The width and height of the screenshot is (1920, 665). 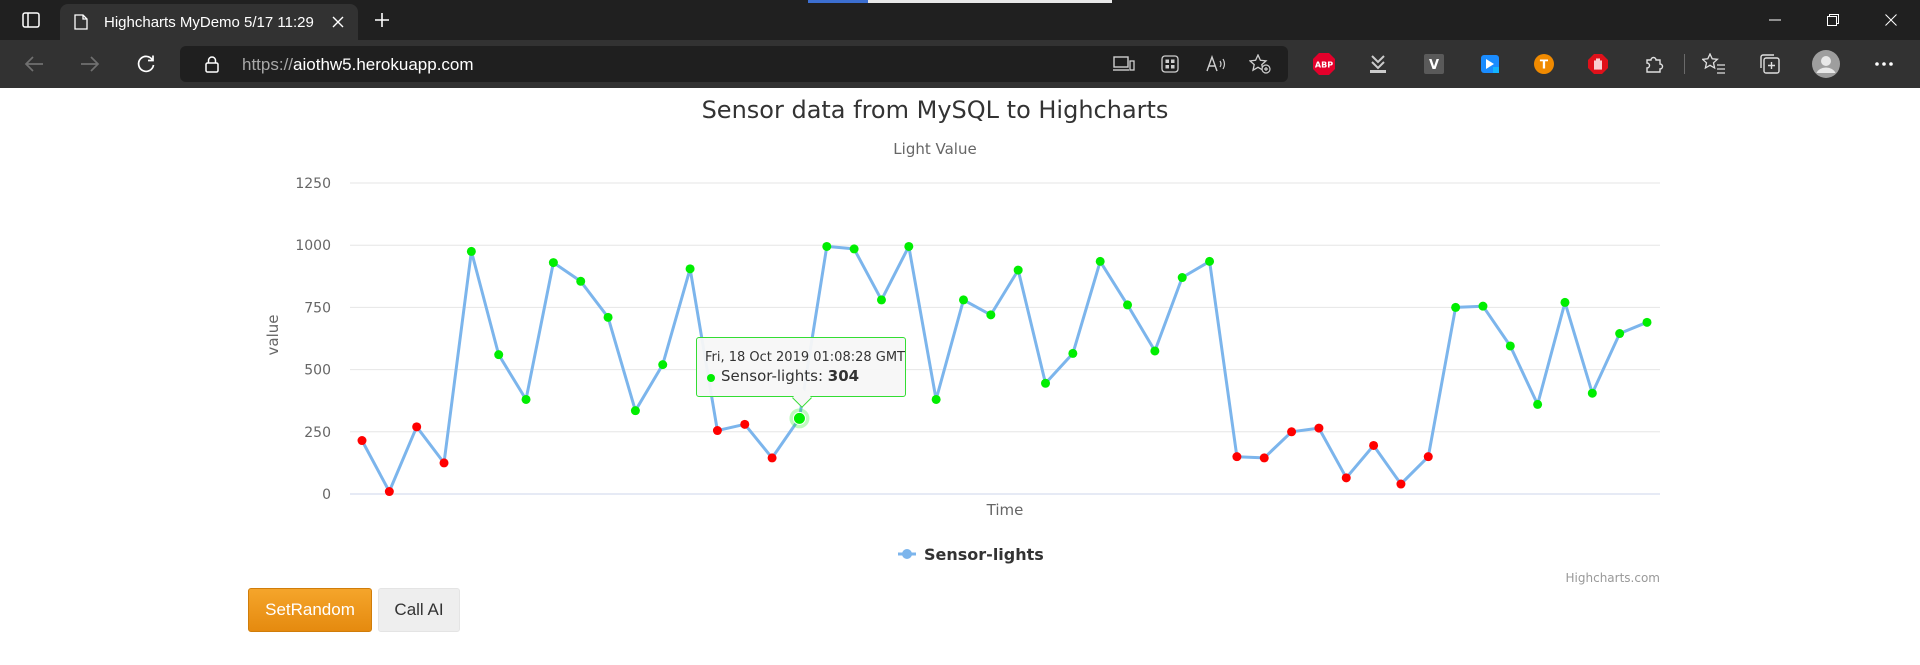 I want to click on x-axis-title: Time, so click(x=1005, y=510).